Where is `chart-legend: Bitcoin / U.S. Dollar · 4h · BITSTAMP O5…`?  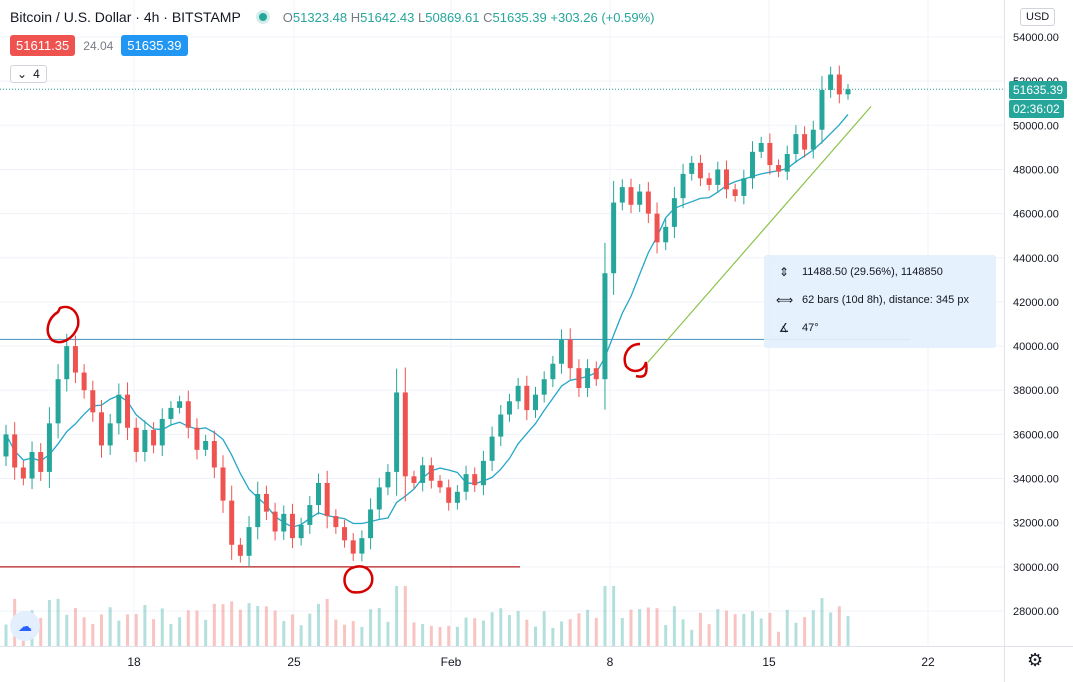 chart-legend: Bitcoin / U.S. Dollar · 4h · BITSTAMP O5… is located at coordinates (332, 17).